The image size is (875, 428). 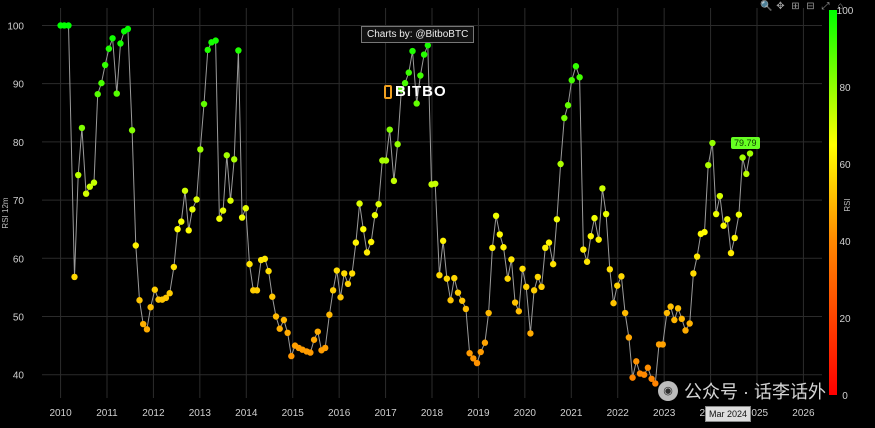 What do you see at coordinates (795, 6) in the screenshot?
I see `zoom-in-icon: ⊞` at bounding box center [795, 6].